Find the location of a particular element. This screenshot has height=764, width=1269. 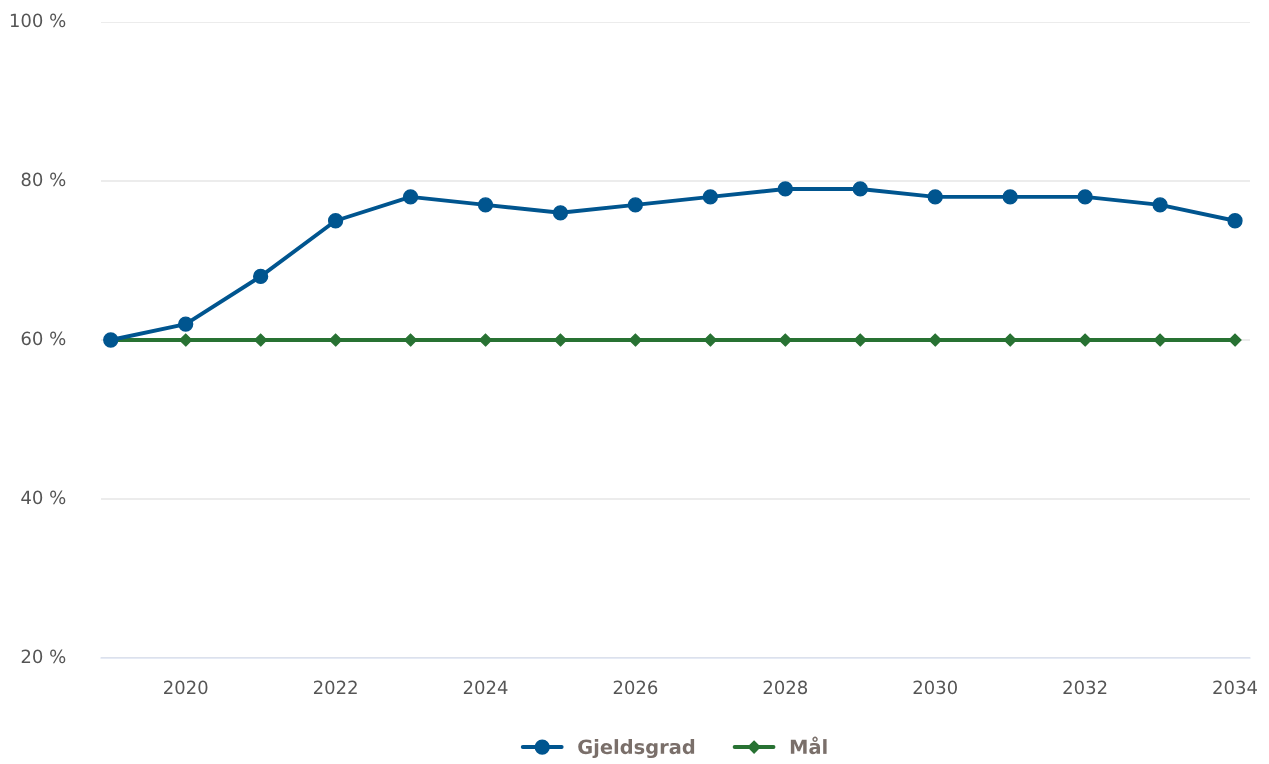

x-tick-label: 2030 is located at coordinates (935, 687).